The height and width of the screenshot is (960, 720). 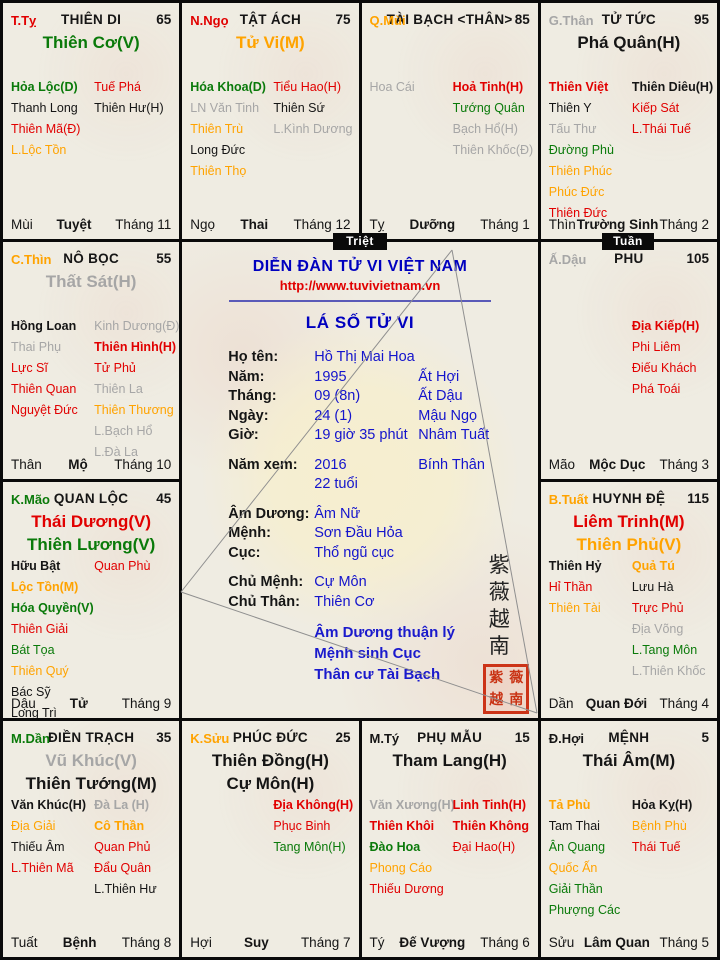 I want to click on palace-name: PHỤ MẪU, so click(x=450, y=737).